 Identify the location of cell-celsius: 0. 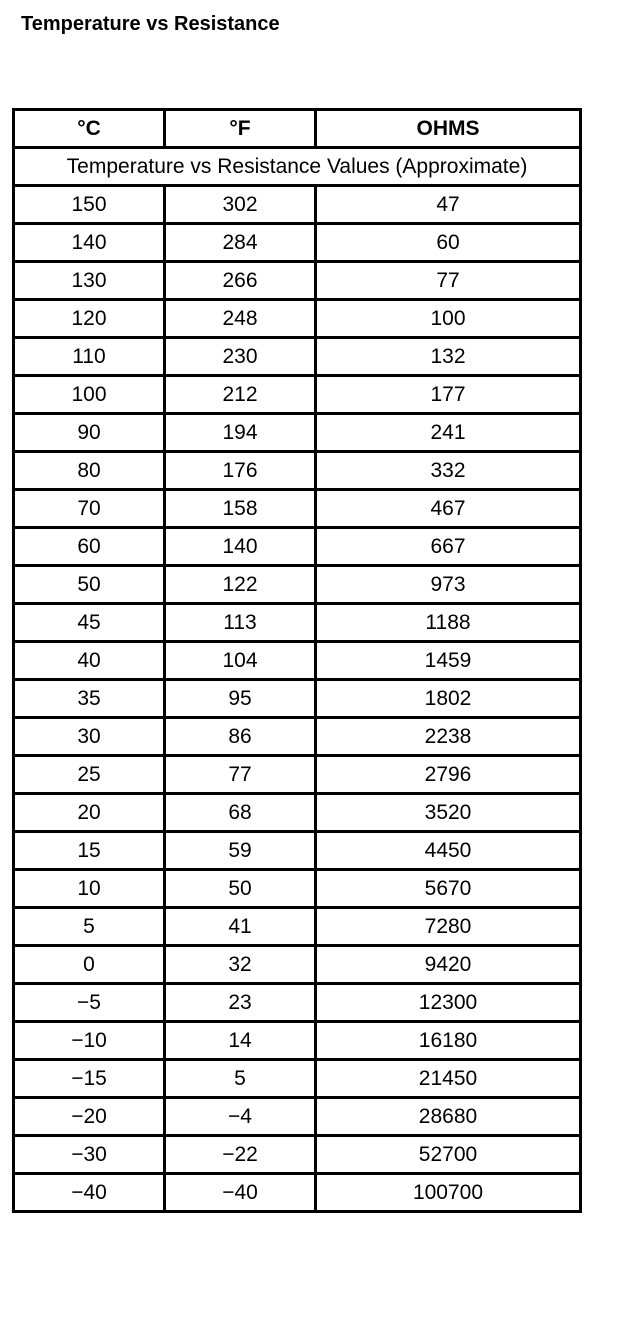
(89, 964).